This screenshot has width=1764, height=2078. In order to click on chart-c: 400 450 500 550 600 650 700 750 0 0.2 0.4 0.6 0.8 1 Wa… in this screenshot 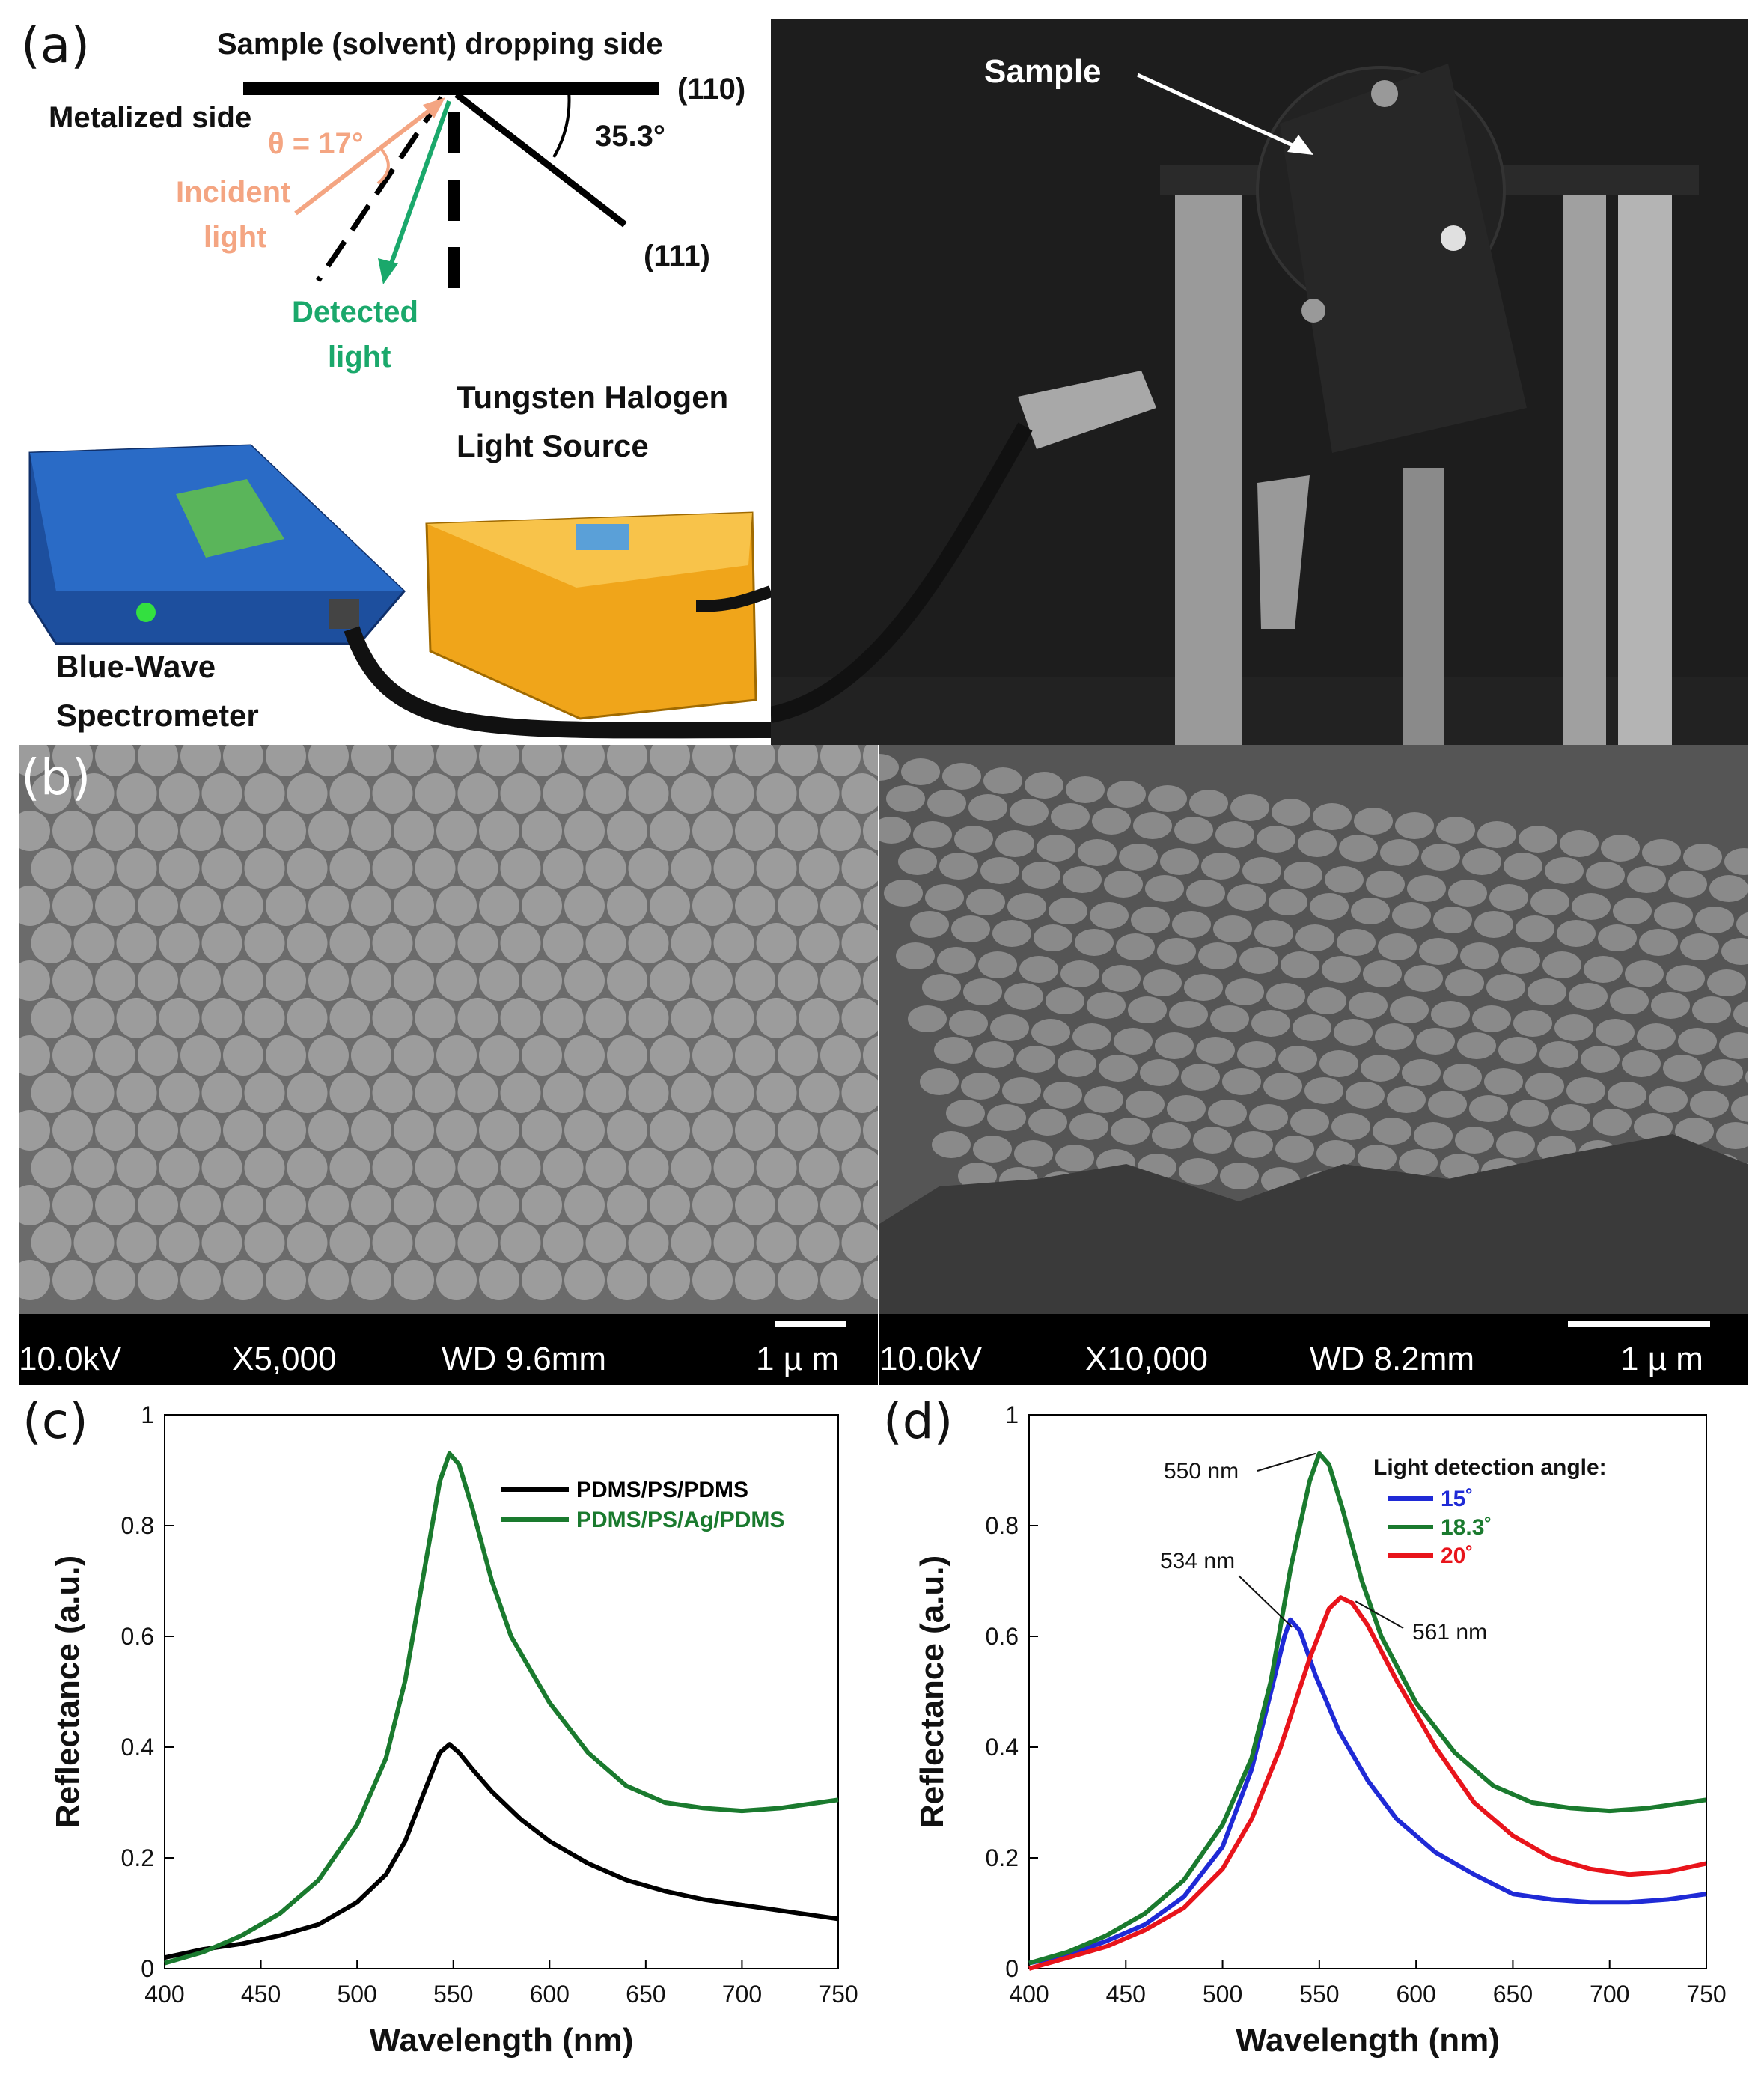, I will do `click(453, 1730)`.